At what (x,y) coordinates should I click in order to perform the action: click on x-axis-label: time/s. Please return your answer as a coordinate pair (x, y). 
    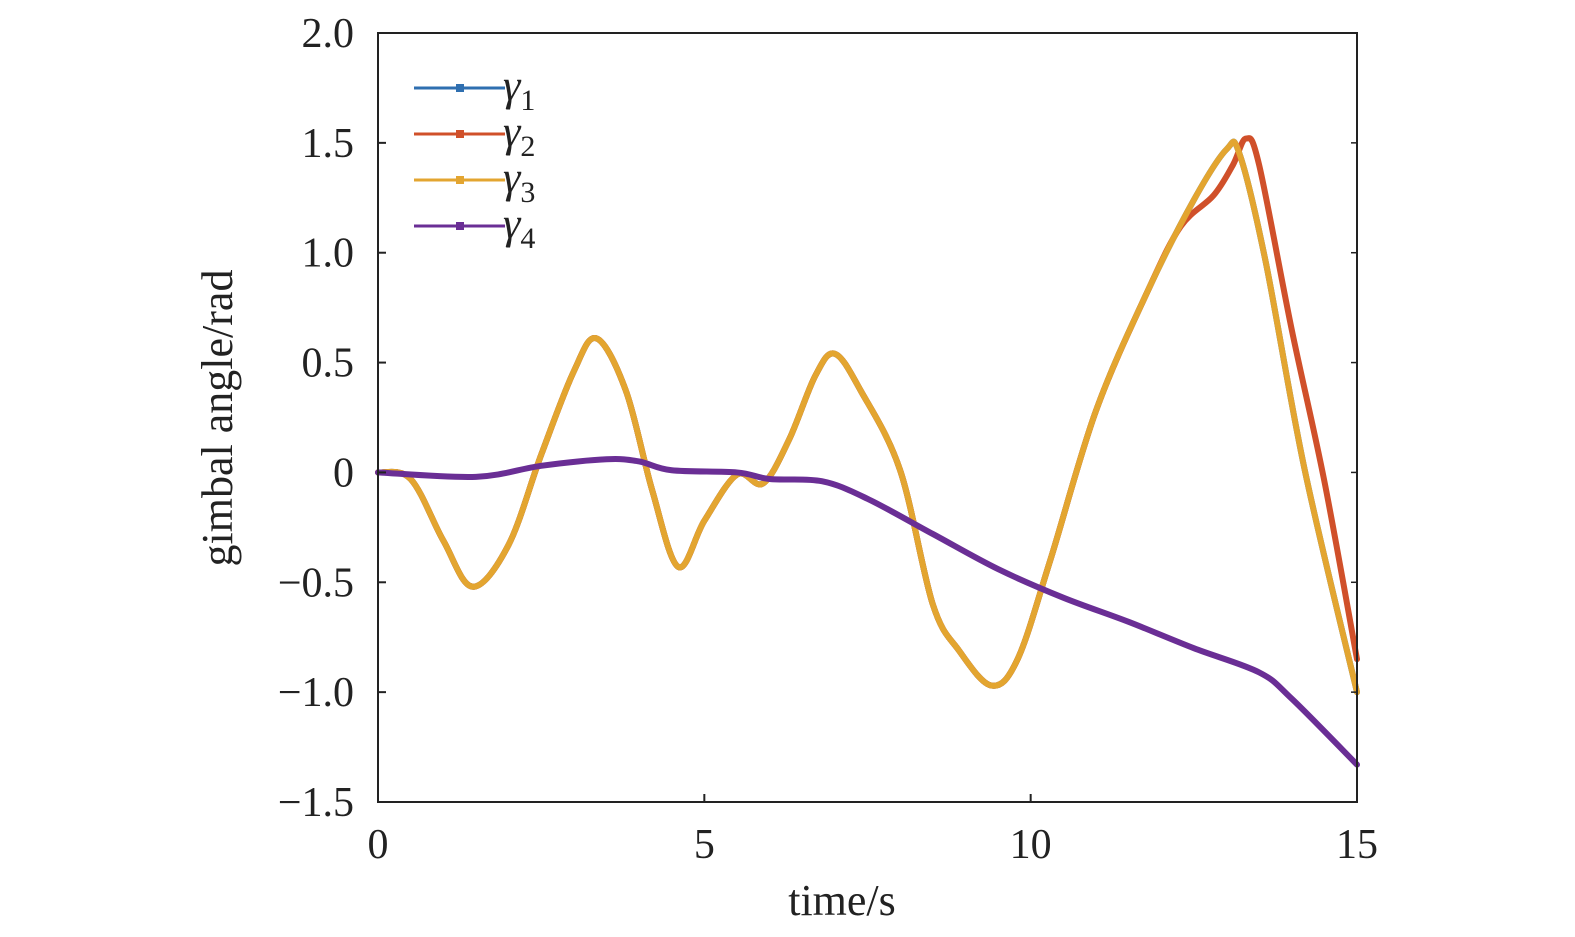
    Looking at the image, I should click on (842, 900).